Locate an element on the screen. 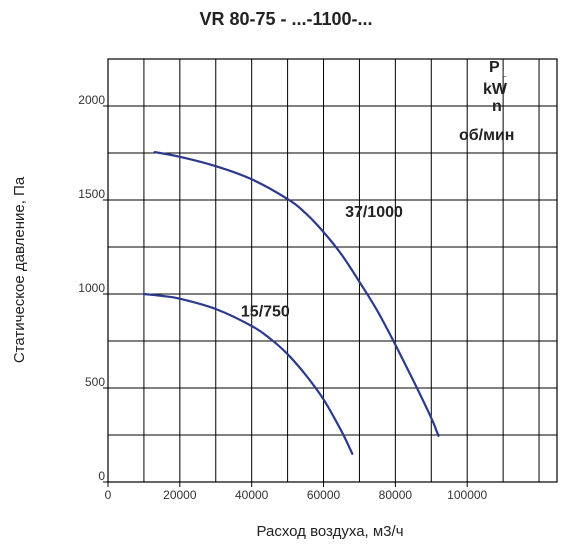 This screenshot has height=548, width=569. y-tick-label: 1000 is located at coordinates (91, 288).